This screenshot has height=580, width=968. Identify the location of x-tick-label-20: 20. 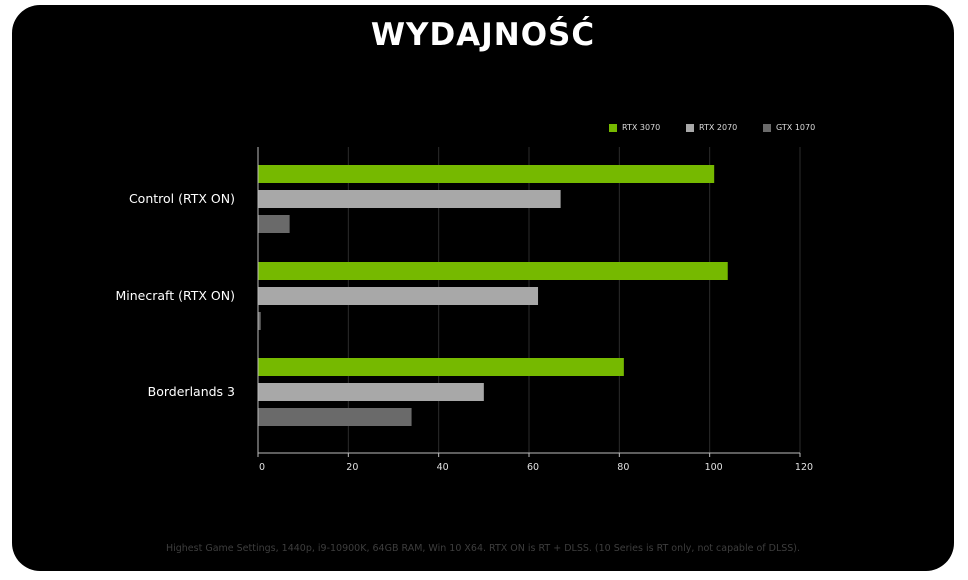
(352, 467).